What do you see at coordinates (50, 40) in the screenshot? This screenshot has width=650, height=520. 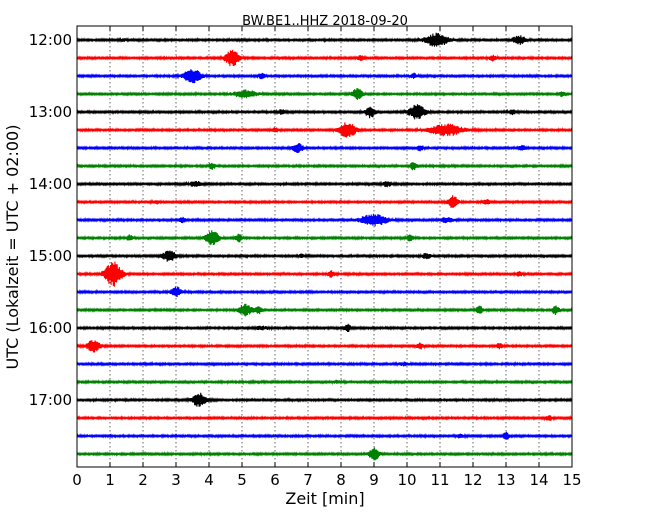 I see `y-tick-label: 12:00` at bounding box center [50, 40].